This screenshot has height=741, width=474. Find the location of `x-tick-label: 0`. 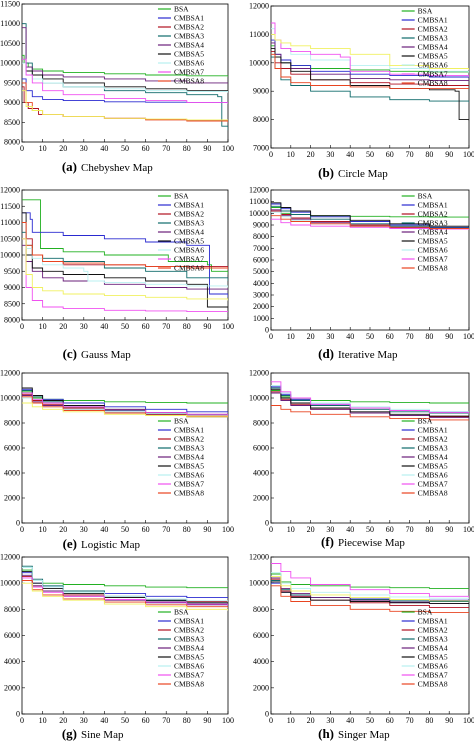

x-tick-label: 0 is located at coordinates (271, 154).